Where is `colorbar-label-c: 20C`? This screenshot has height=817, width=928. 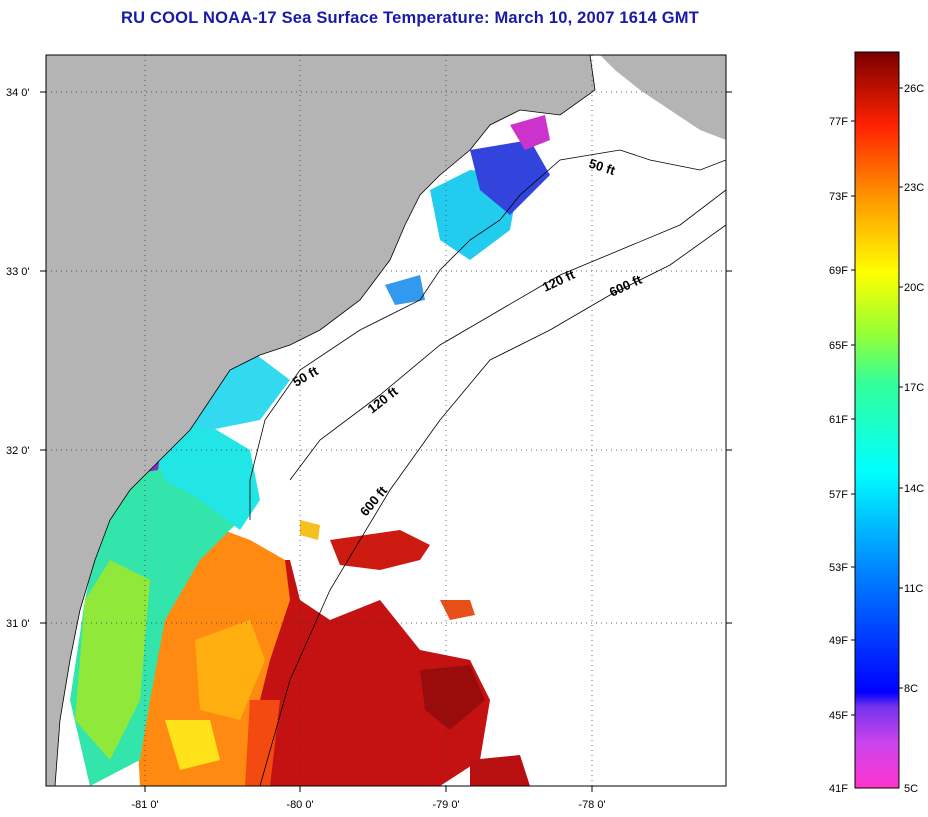 colorbar-label-c: 20C is located at coordinates (914, 288).